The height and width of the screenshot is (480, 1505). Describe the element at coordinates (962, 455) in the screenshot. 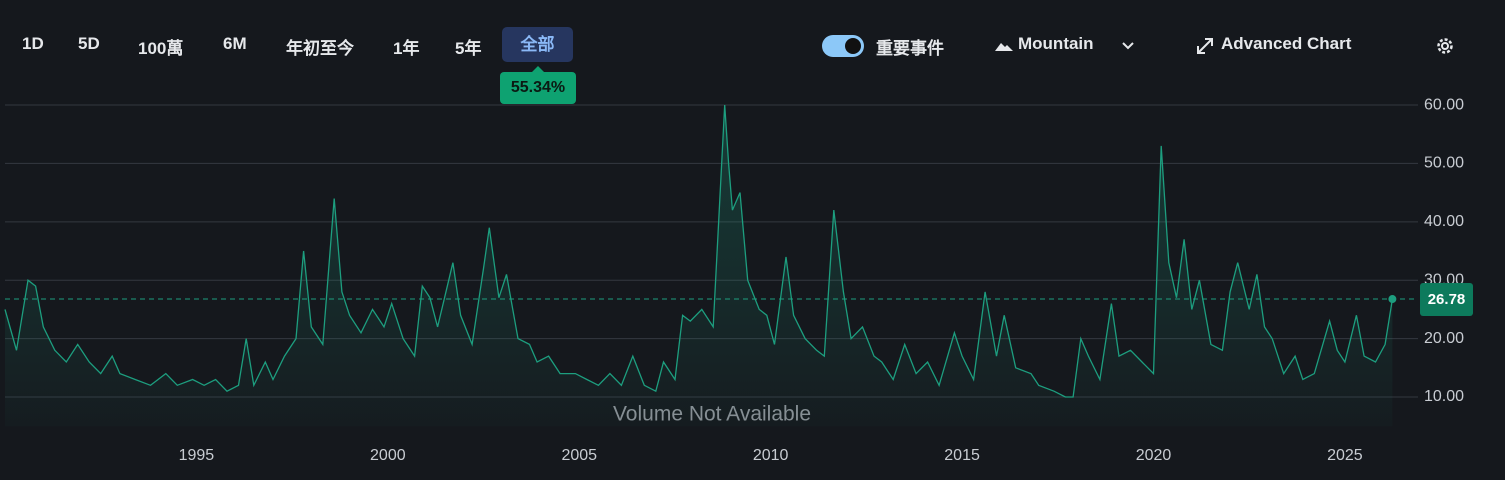

I see `x-tick-label: 2015` at that location.